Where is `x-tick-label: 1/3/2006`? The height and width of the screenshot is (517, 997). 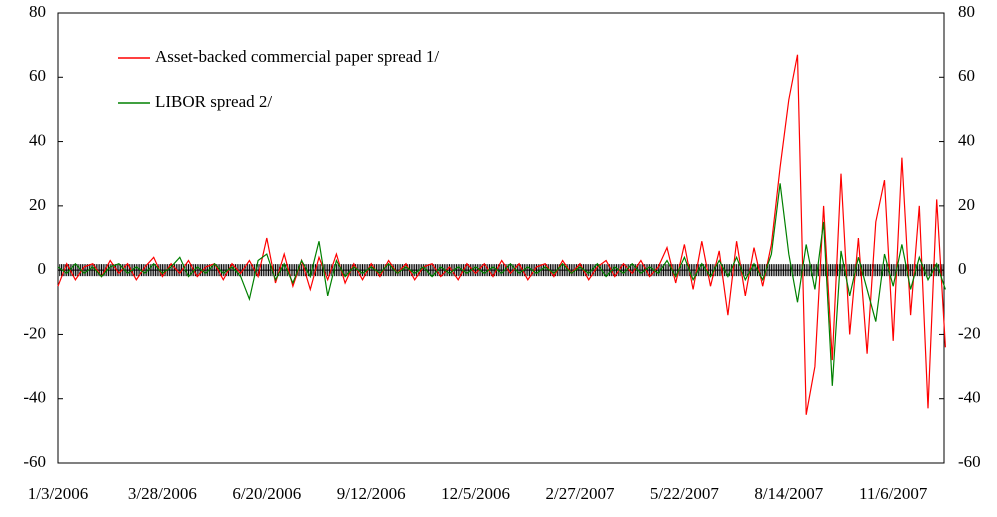 x-tick-label: 1/3/2006 is located at coordinates (58, 493).